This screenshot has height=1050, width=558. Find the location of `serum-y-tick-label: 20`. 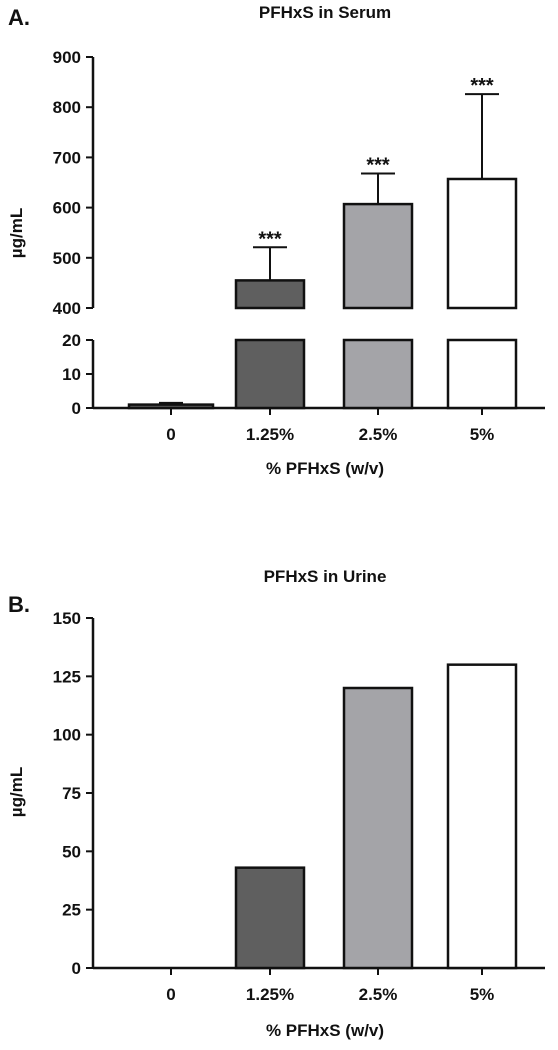

serum-y-tick-label: 20 is located at coordinates (71, 340).